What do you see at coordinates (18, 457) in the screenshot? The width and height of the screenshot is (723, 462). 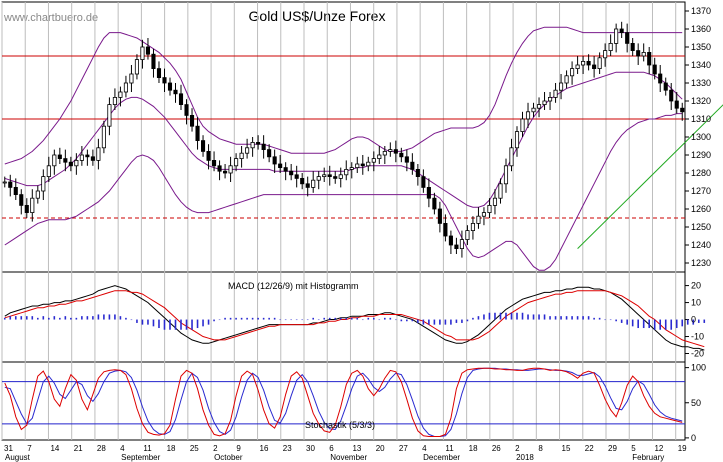 I see `month-label: August` at bounding box center [18, 457].